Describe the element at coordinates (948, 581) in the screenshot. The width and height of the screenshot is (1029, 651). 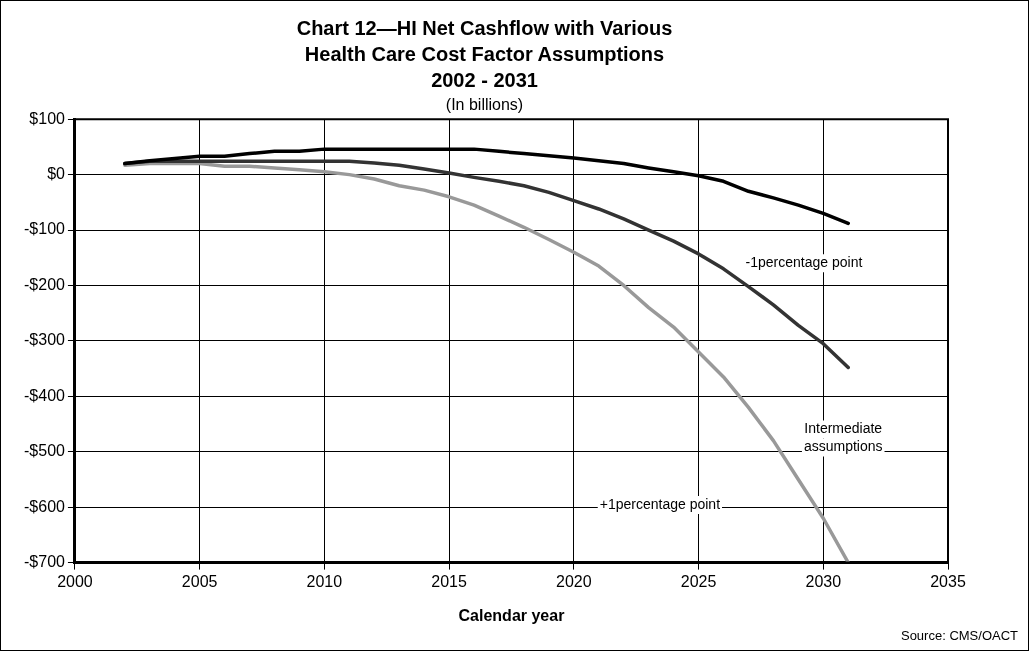
I see `x-tick-label: 2035` at that location.